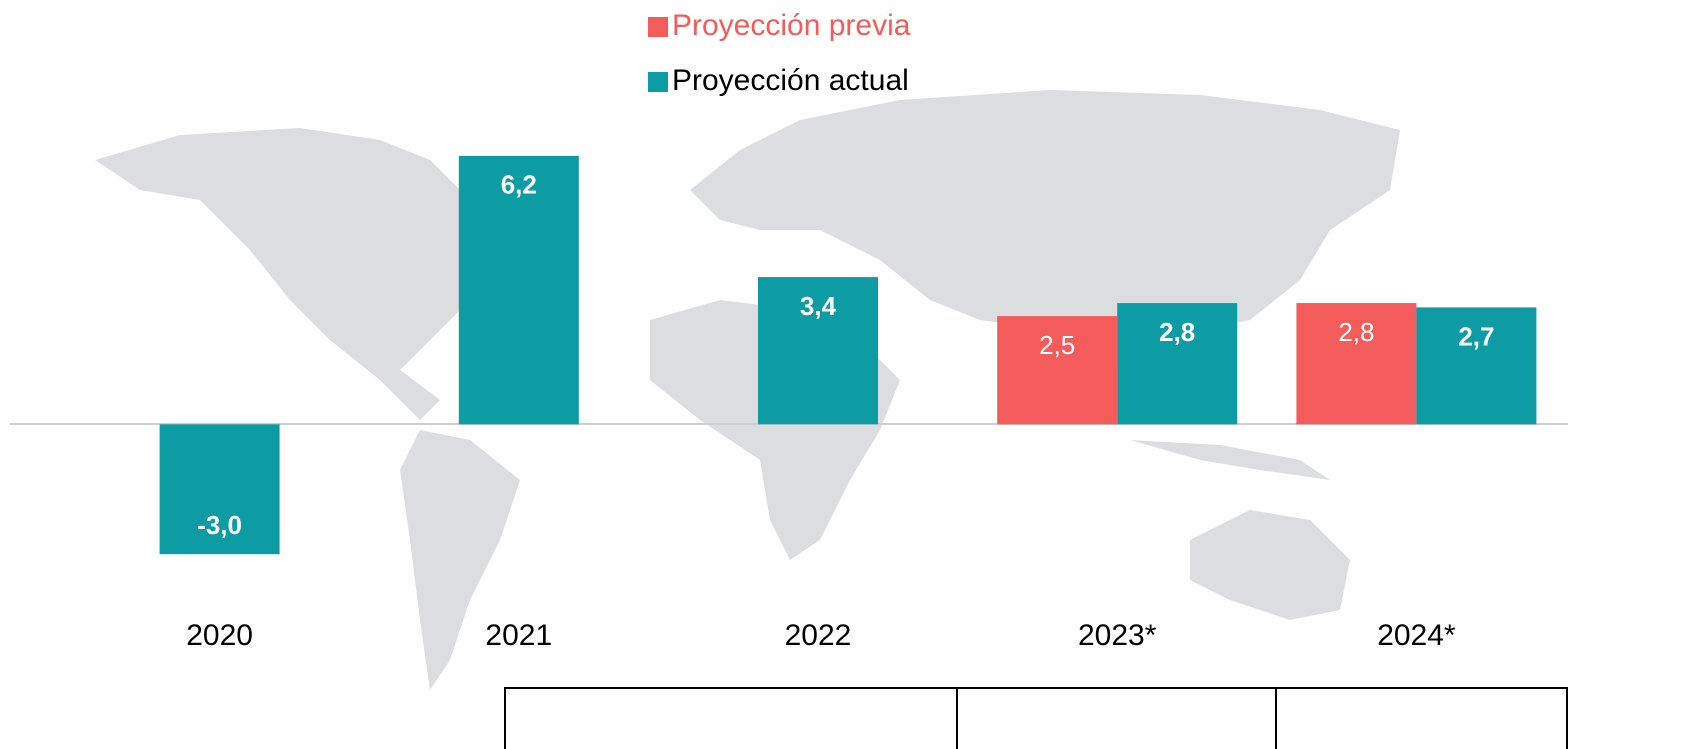 The height and width of the screenshot is (749, 1688). I want to click on x-tick-label: 2023*, so click(1117, 635).